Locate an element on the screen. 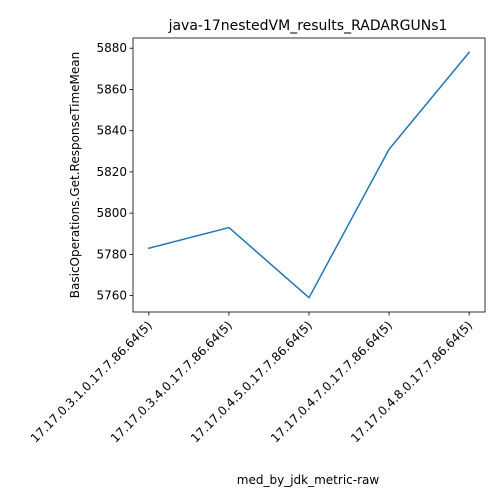 The width and height of the screenshot is (500, 500). y-tick-label: 5840 is located at coordinates (111, 131).